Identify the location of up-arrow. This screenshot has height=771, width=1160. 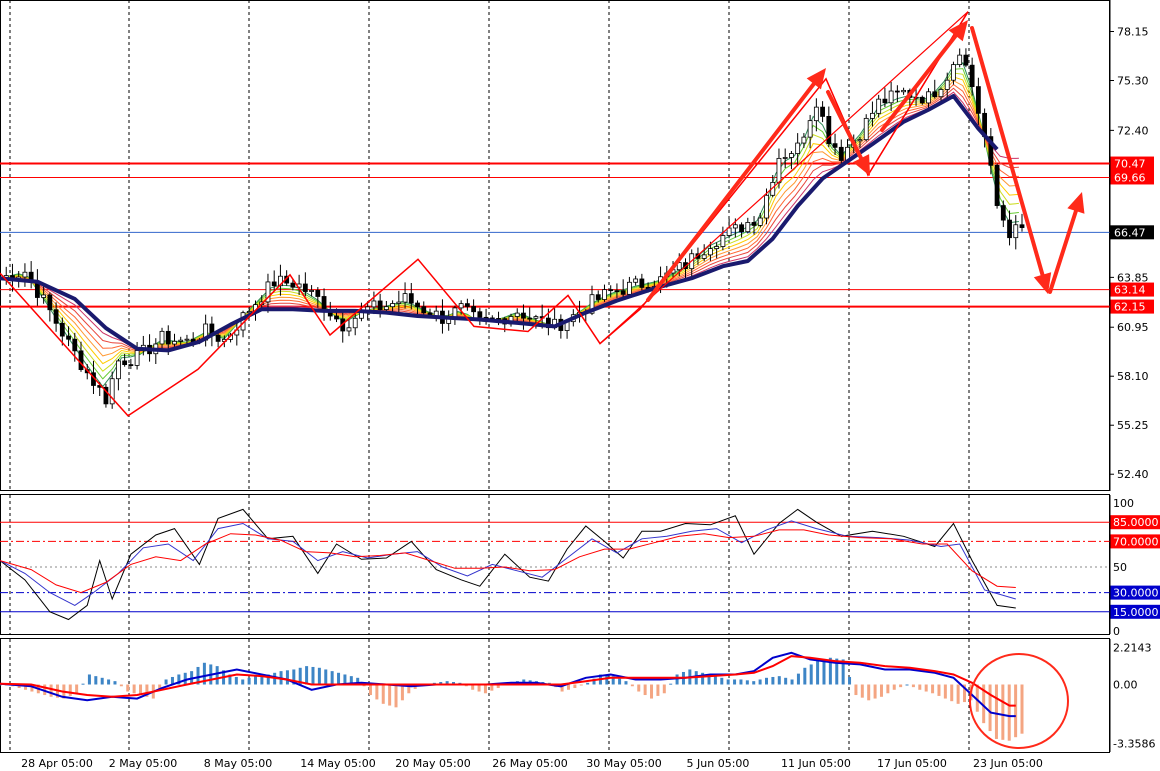
(731, 191).